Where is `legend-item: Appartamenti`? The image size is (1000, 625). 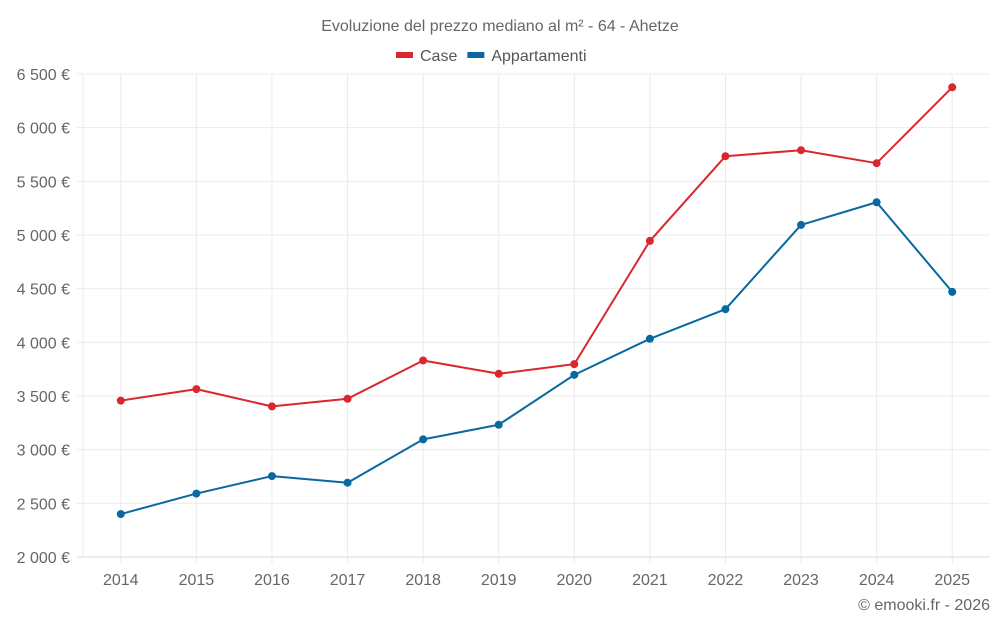
legend-item: Appartamenti is located at coordinates (527, 56).